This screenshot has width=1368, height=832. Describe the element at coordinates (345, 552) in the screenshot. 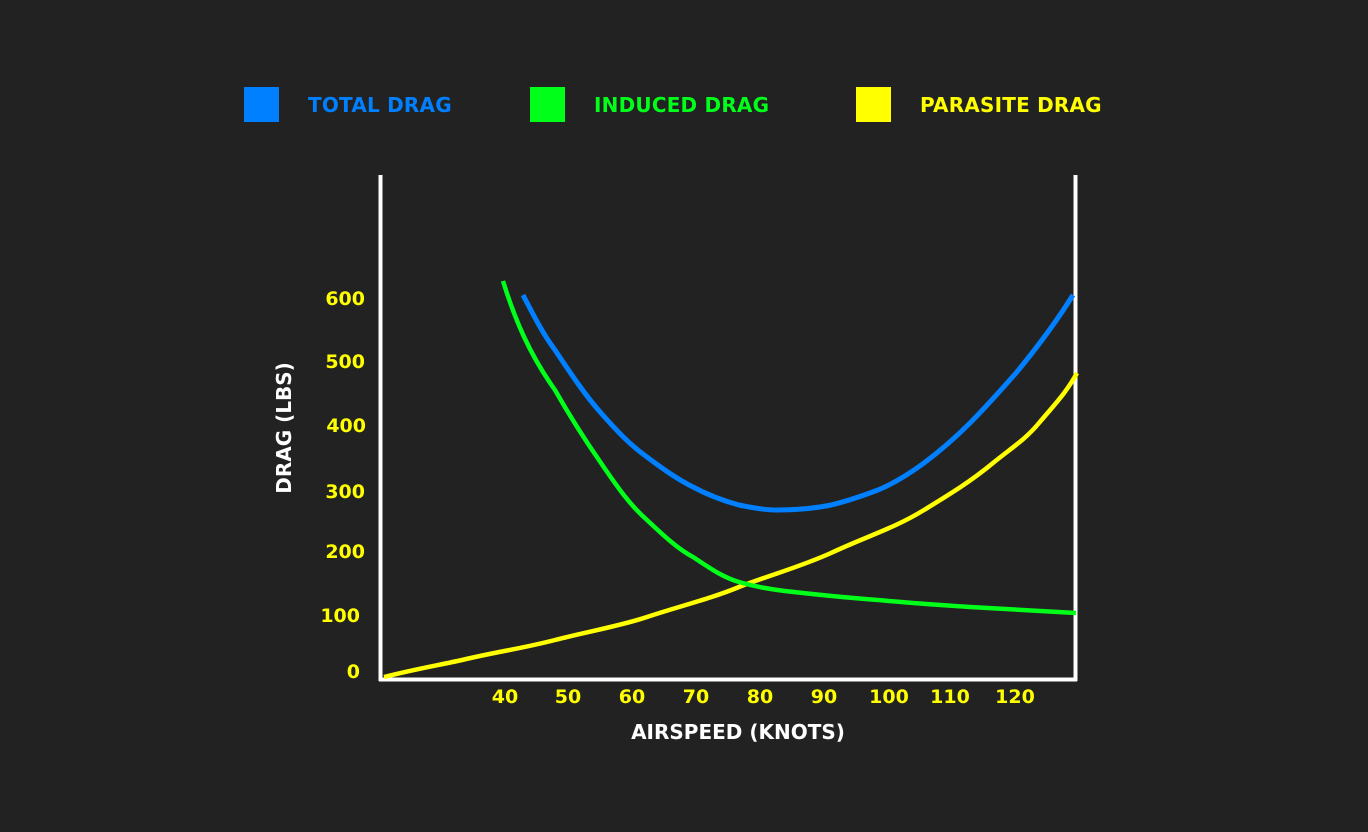

I see `y-tick-200: 200` at that location.